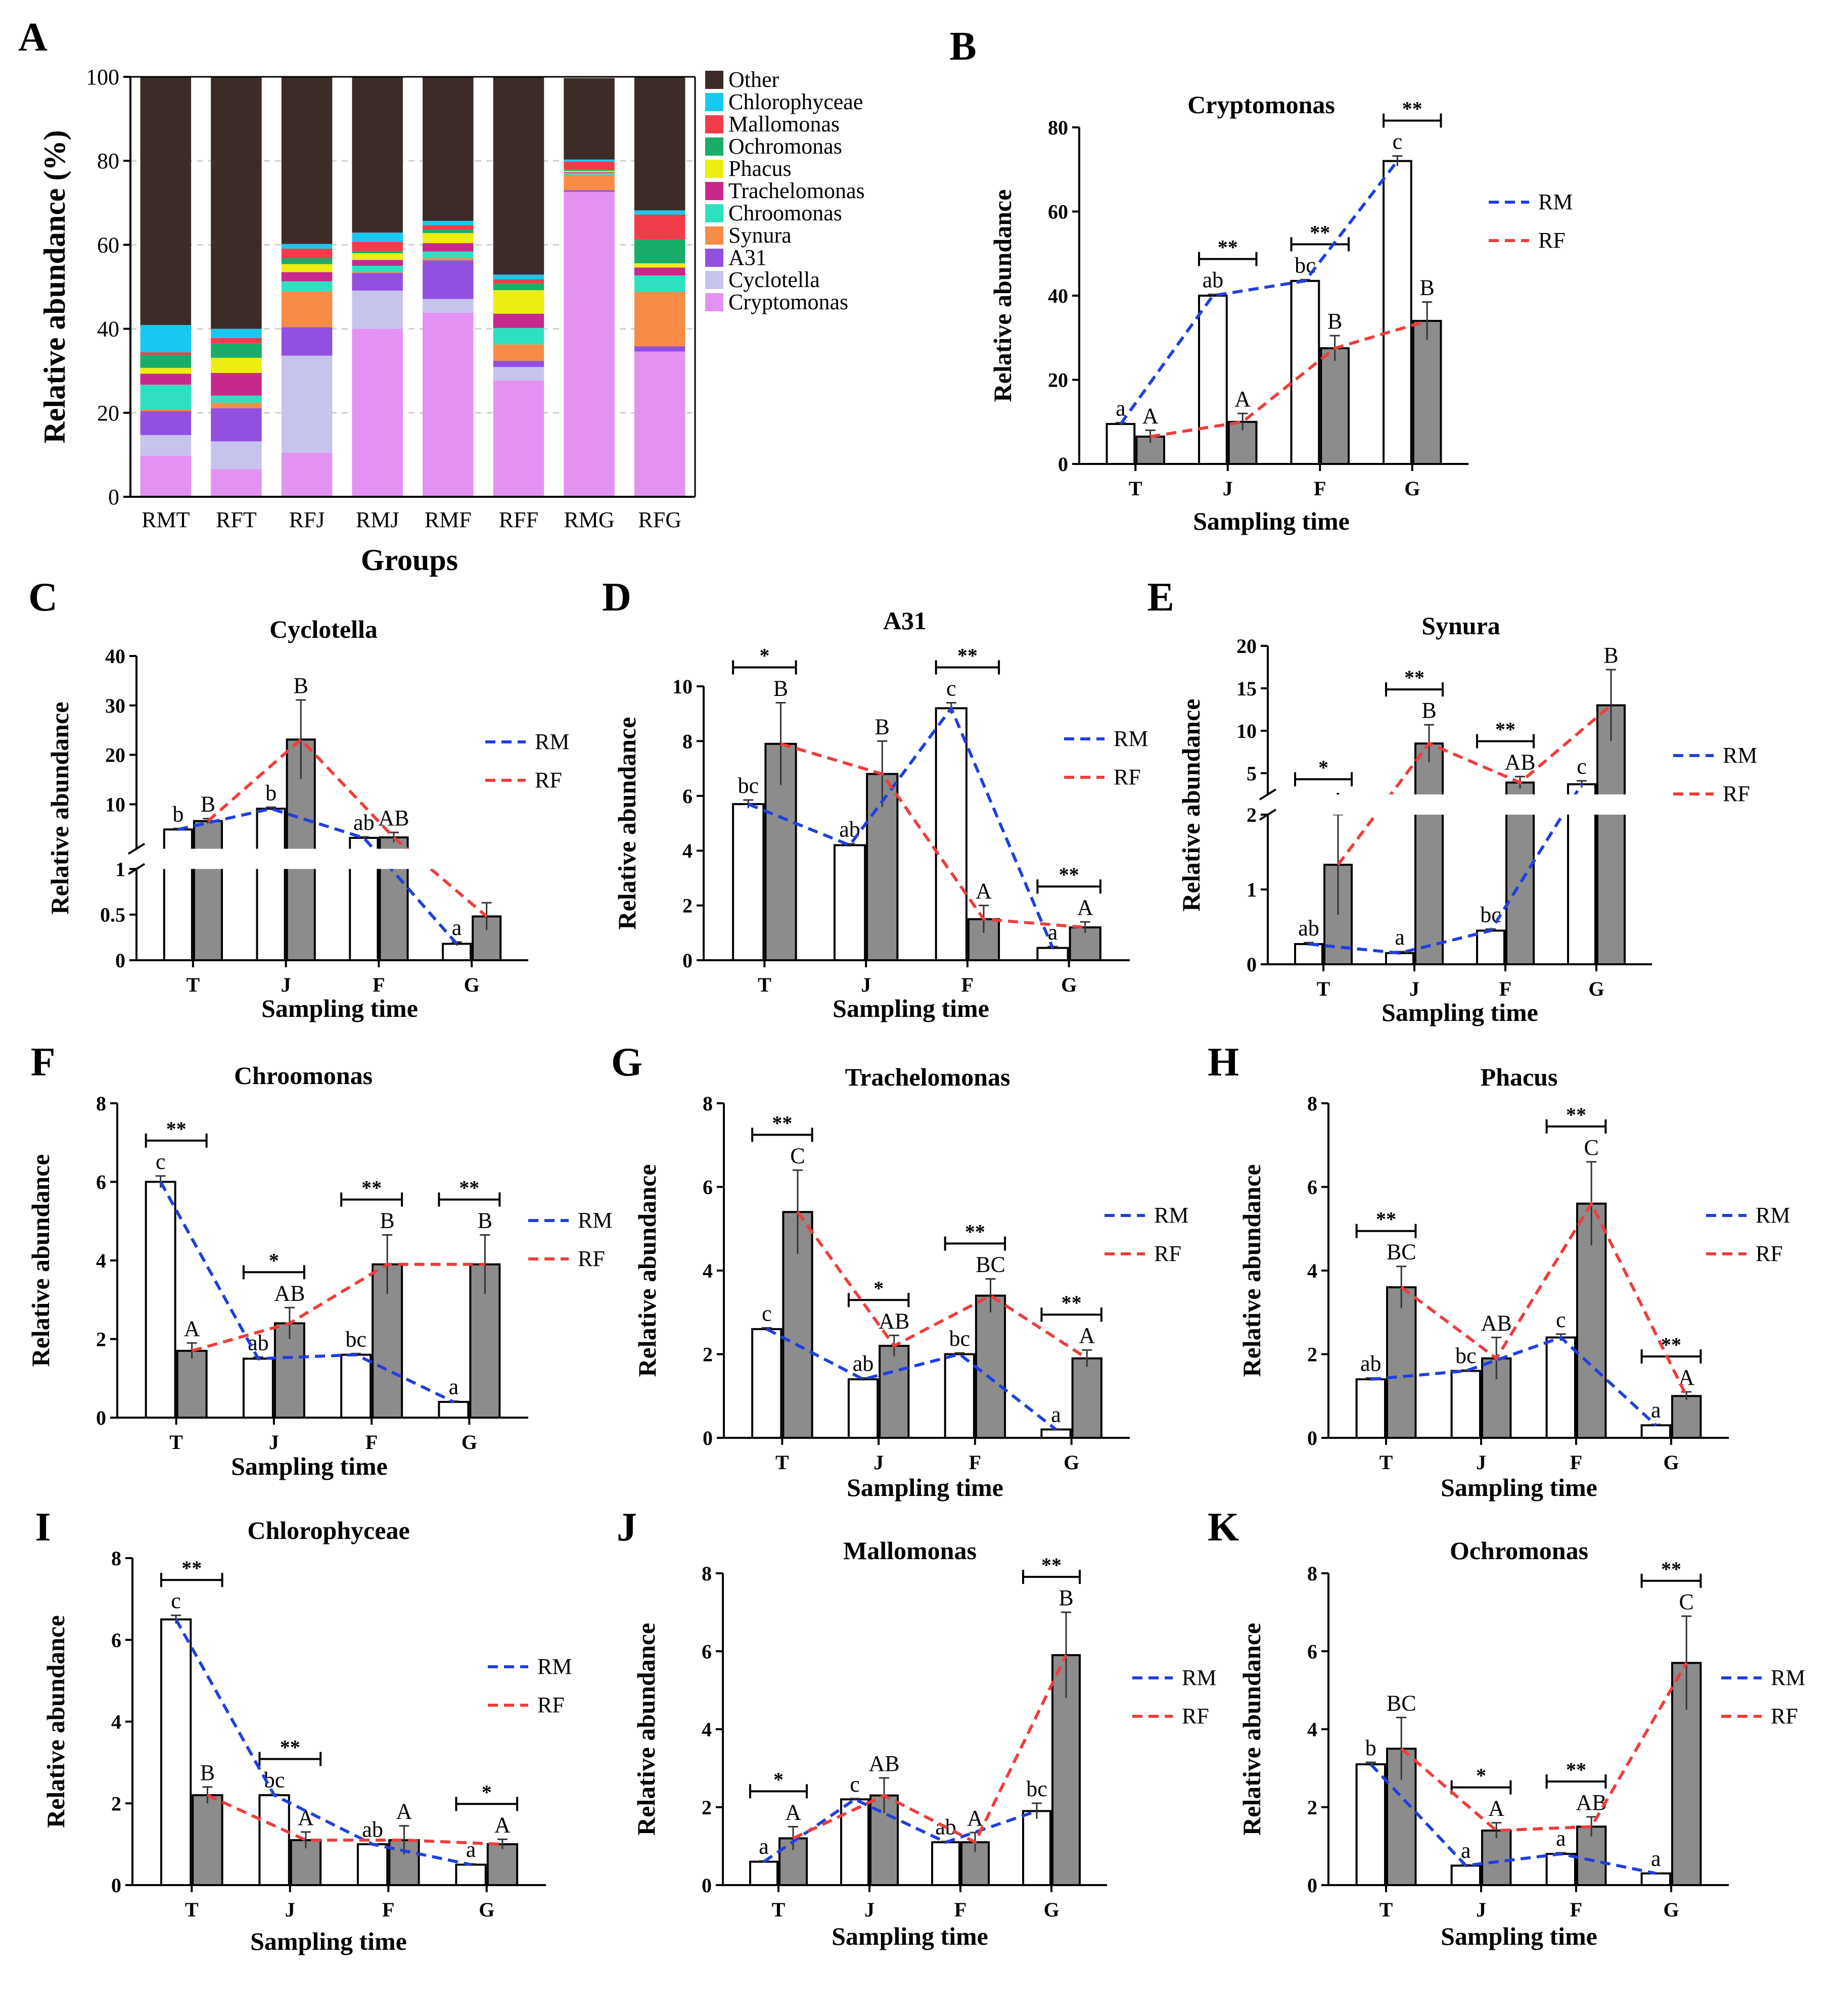 The height and width of the screenshot is (2016, 1839). I want to click on y-tick-label: 80, so click(108, 161).